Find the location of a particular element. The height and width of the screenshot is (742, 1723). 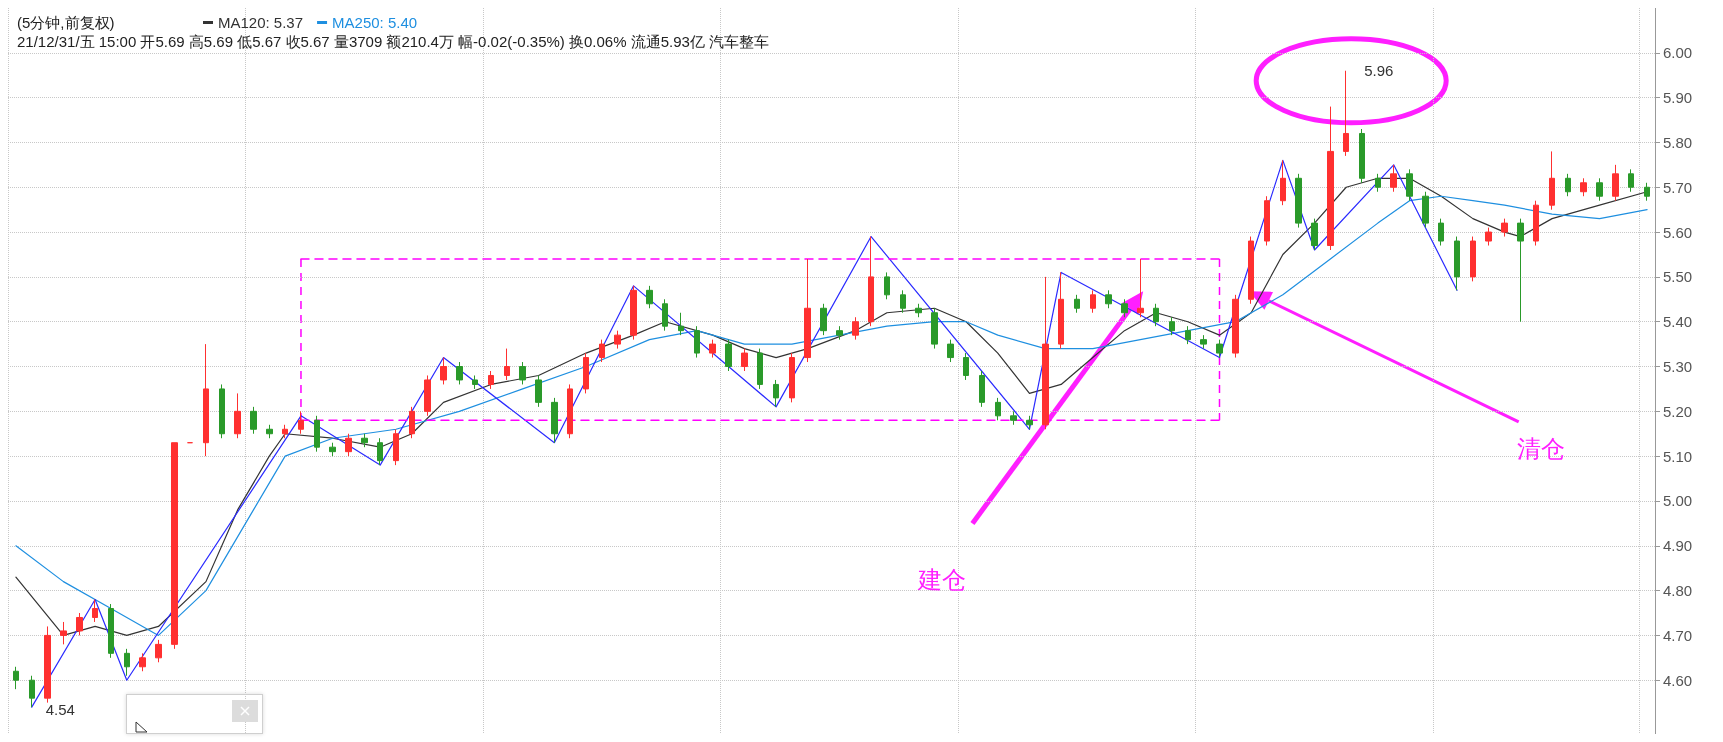

text: 21/12/31/五 15:00 开5.69 高5.69 低5.67 收5.67 量3709 额210.4万 幅-0.02(-0.35%) 换0.06% 流通5.93亿 汽车整车 is located at coordinates (393, 41).